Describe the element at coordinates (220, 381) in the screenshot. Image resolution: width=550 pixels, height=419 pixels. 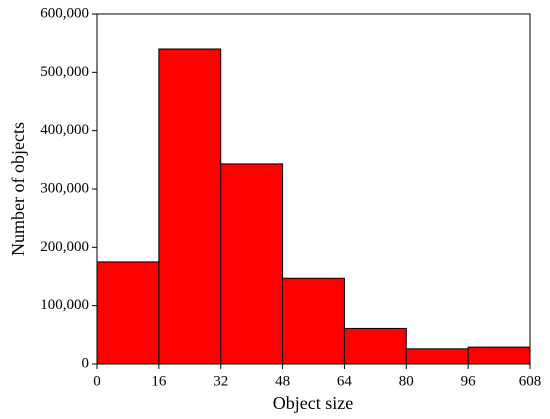
I see `x-tick-label: 32` at that location.